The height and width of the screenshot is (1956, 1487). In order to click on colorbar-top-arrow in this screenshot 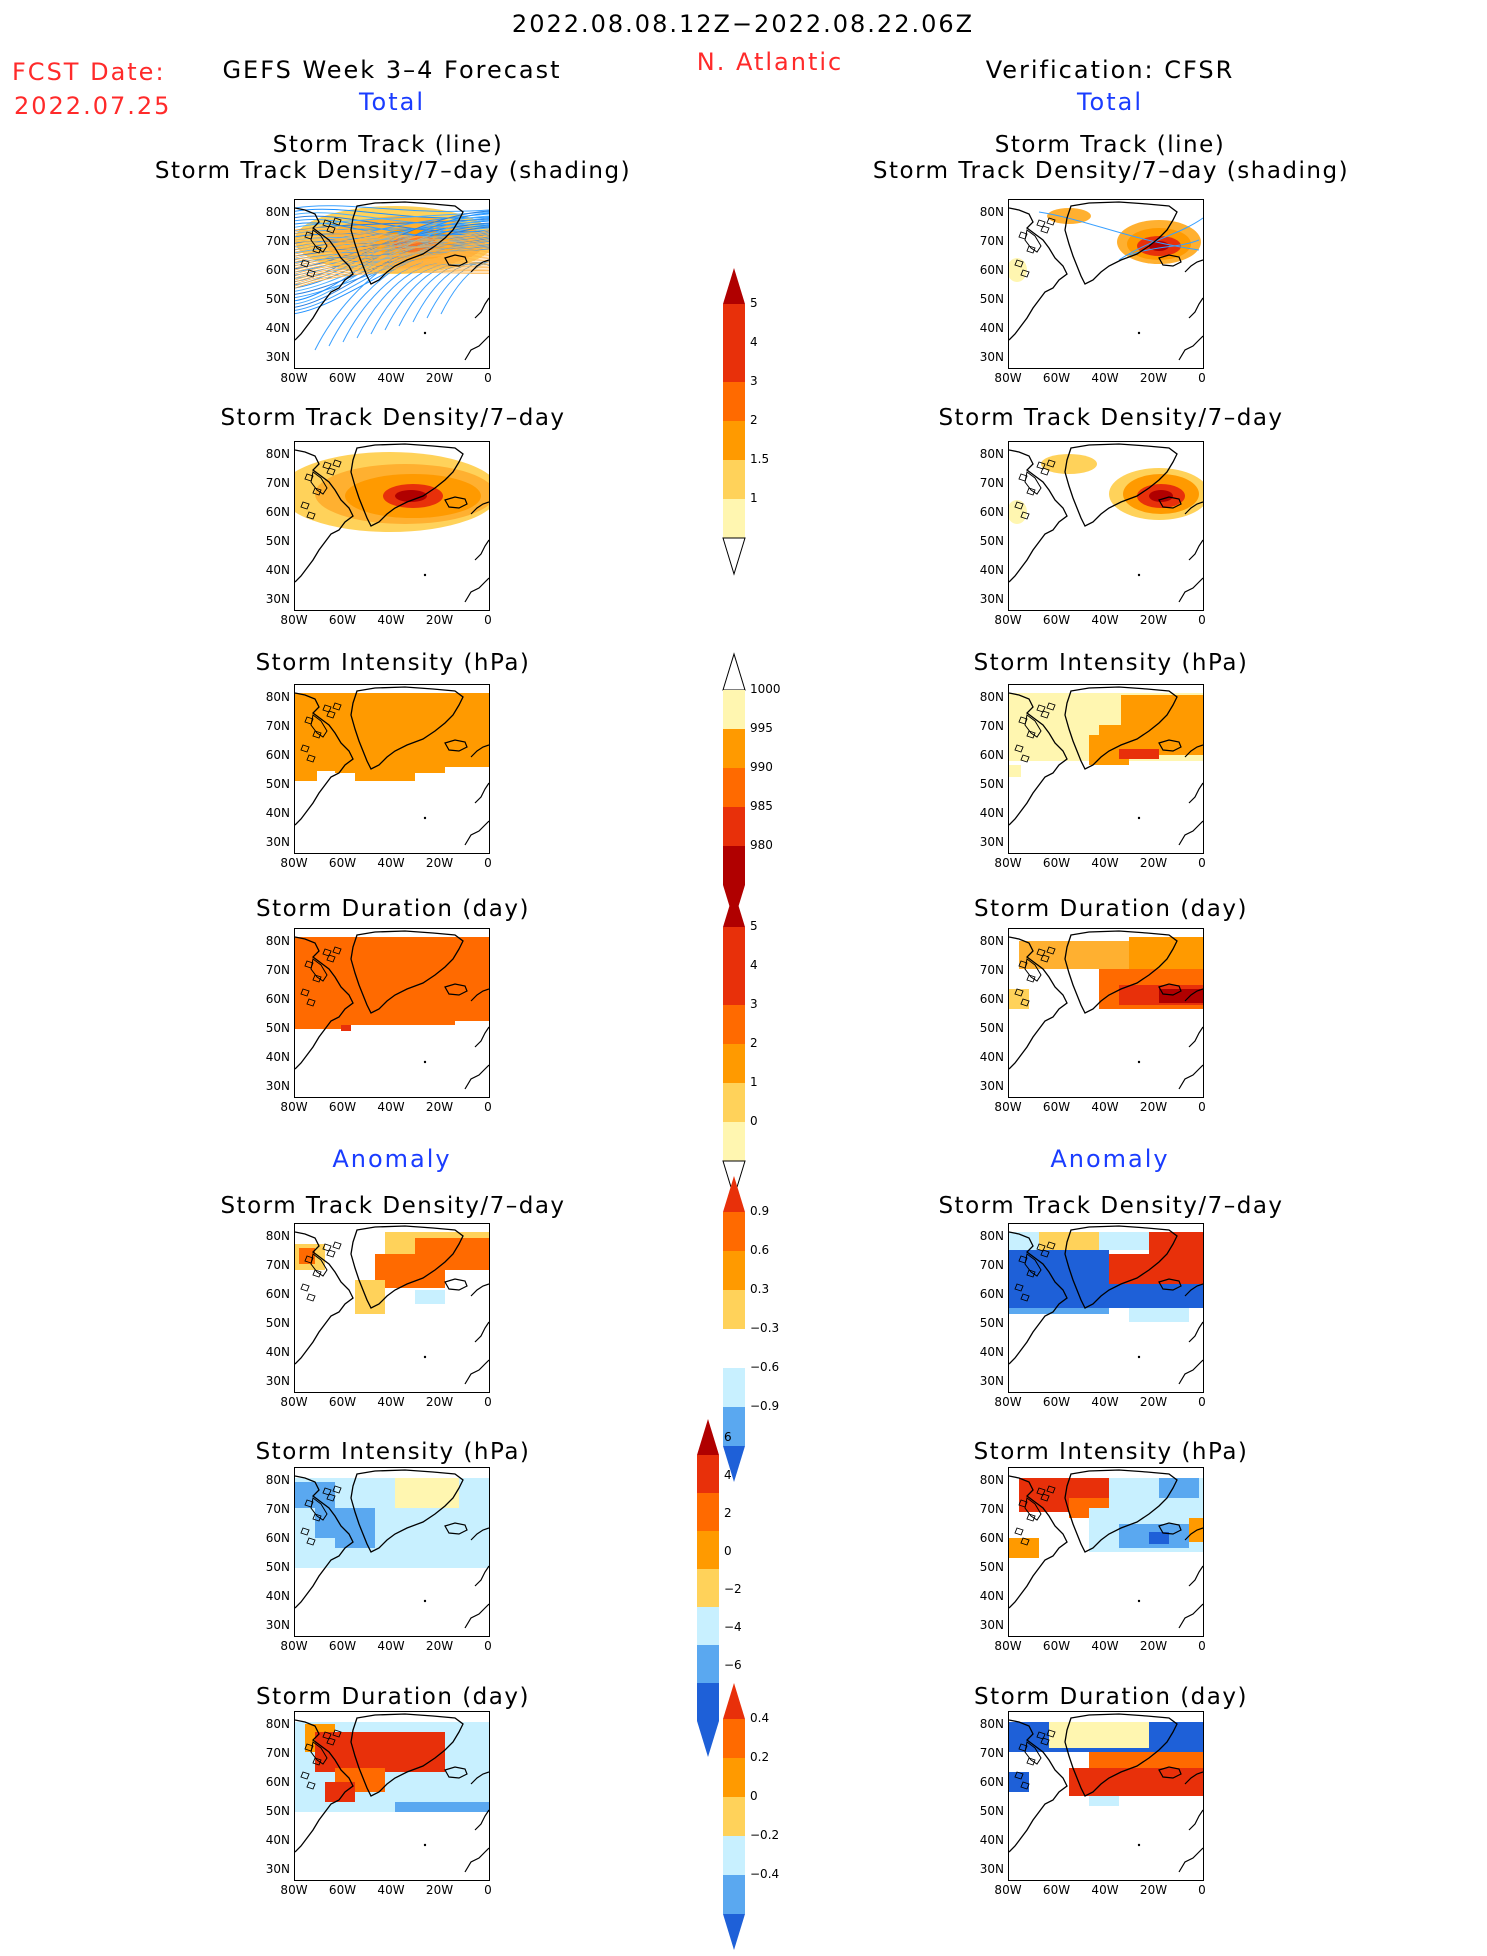, I will do `click(708, 1437)`.